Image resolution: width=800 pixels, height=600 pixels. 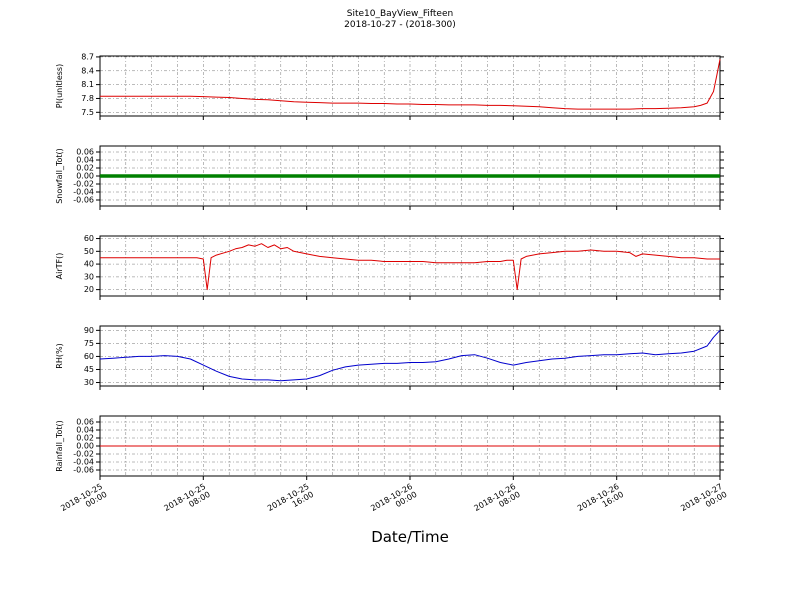 What do you see at coordinates (89, 289) in the screenshot?
I see `y-tick-label: 20` at bounding box center [89, 289].